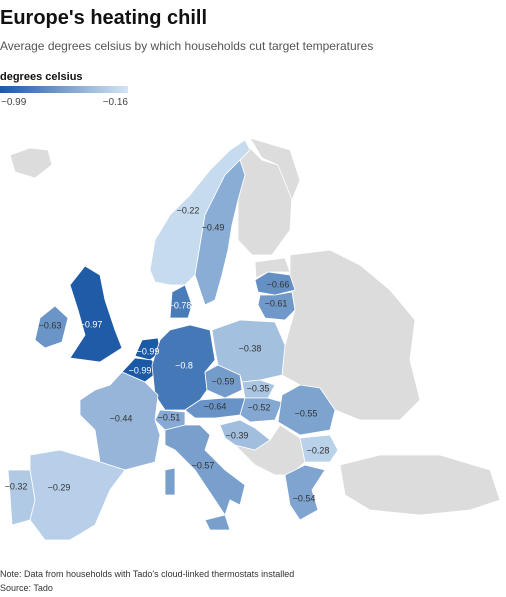  I want to click on legend-label: −0.99, so click(14, 102).